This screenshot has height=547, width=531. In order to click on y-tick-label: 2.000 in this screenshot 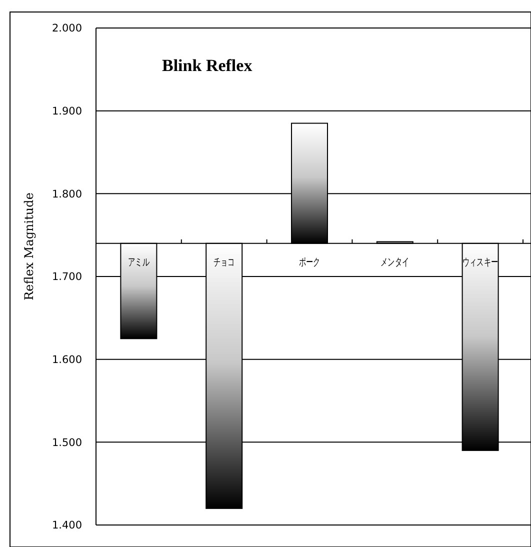, I will do `click(67, 28)`.